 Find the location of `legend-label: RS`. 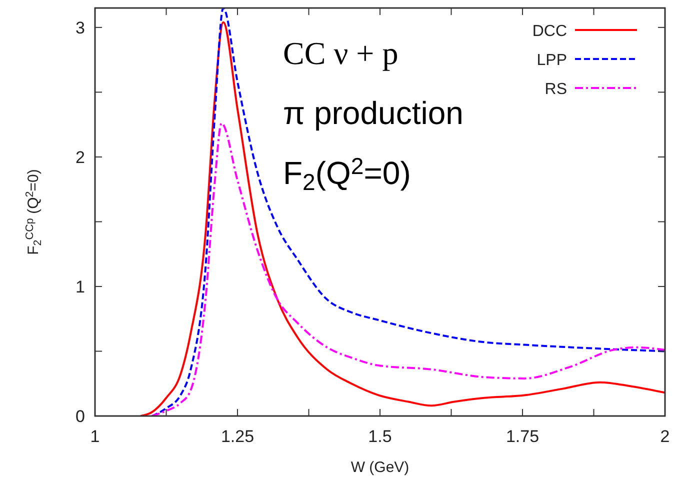

legend-label: RS is located at coordinates (555, 89).